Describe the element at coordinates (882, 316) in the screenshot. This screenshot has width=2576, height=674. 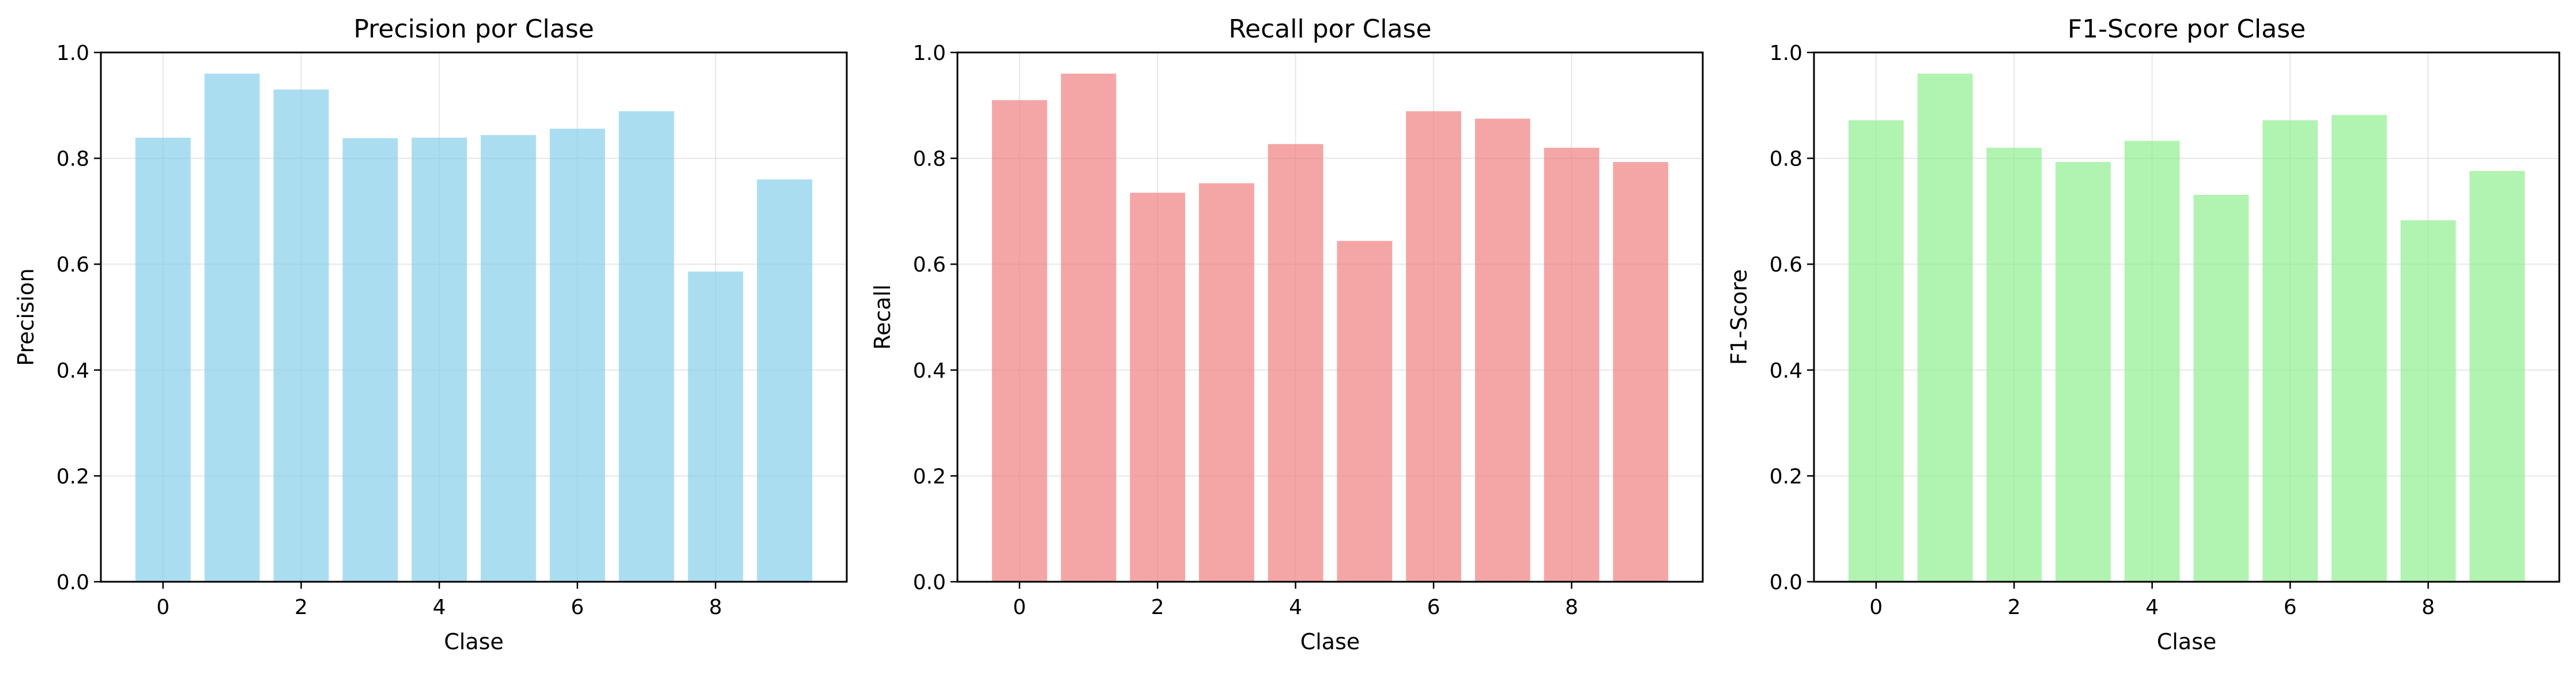
I see `y-axis-label: Recall` at that location.